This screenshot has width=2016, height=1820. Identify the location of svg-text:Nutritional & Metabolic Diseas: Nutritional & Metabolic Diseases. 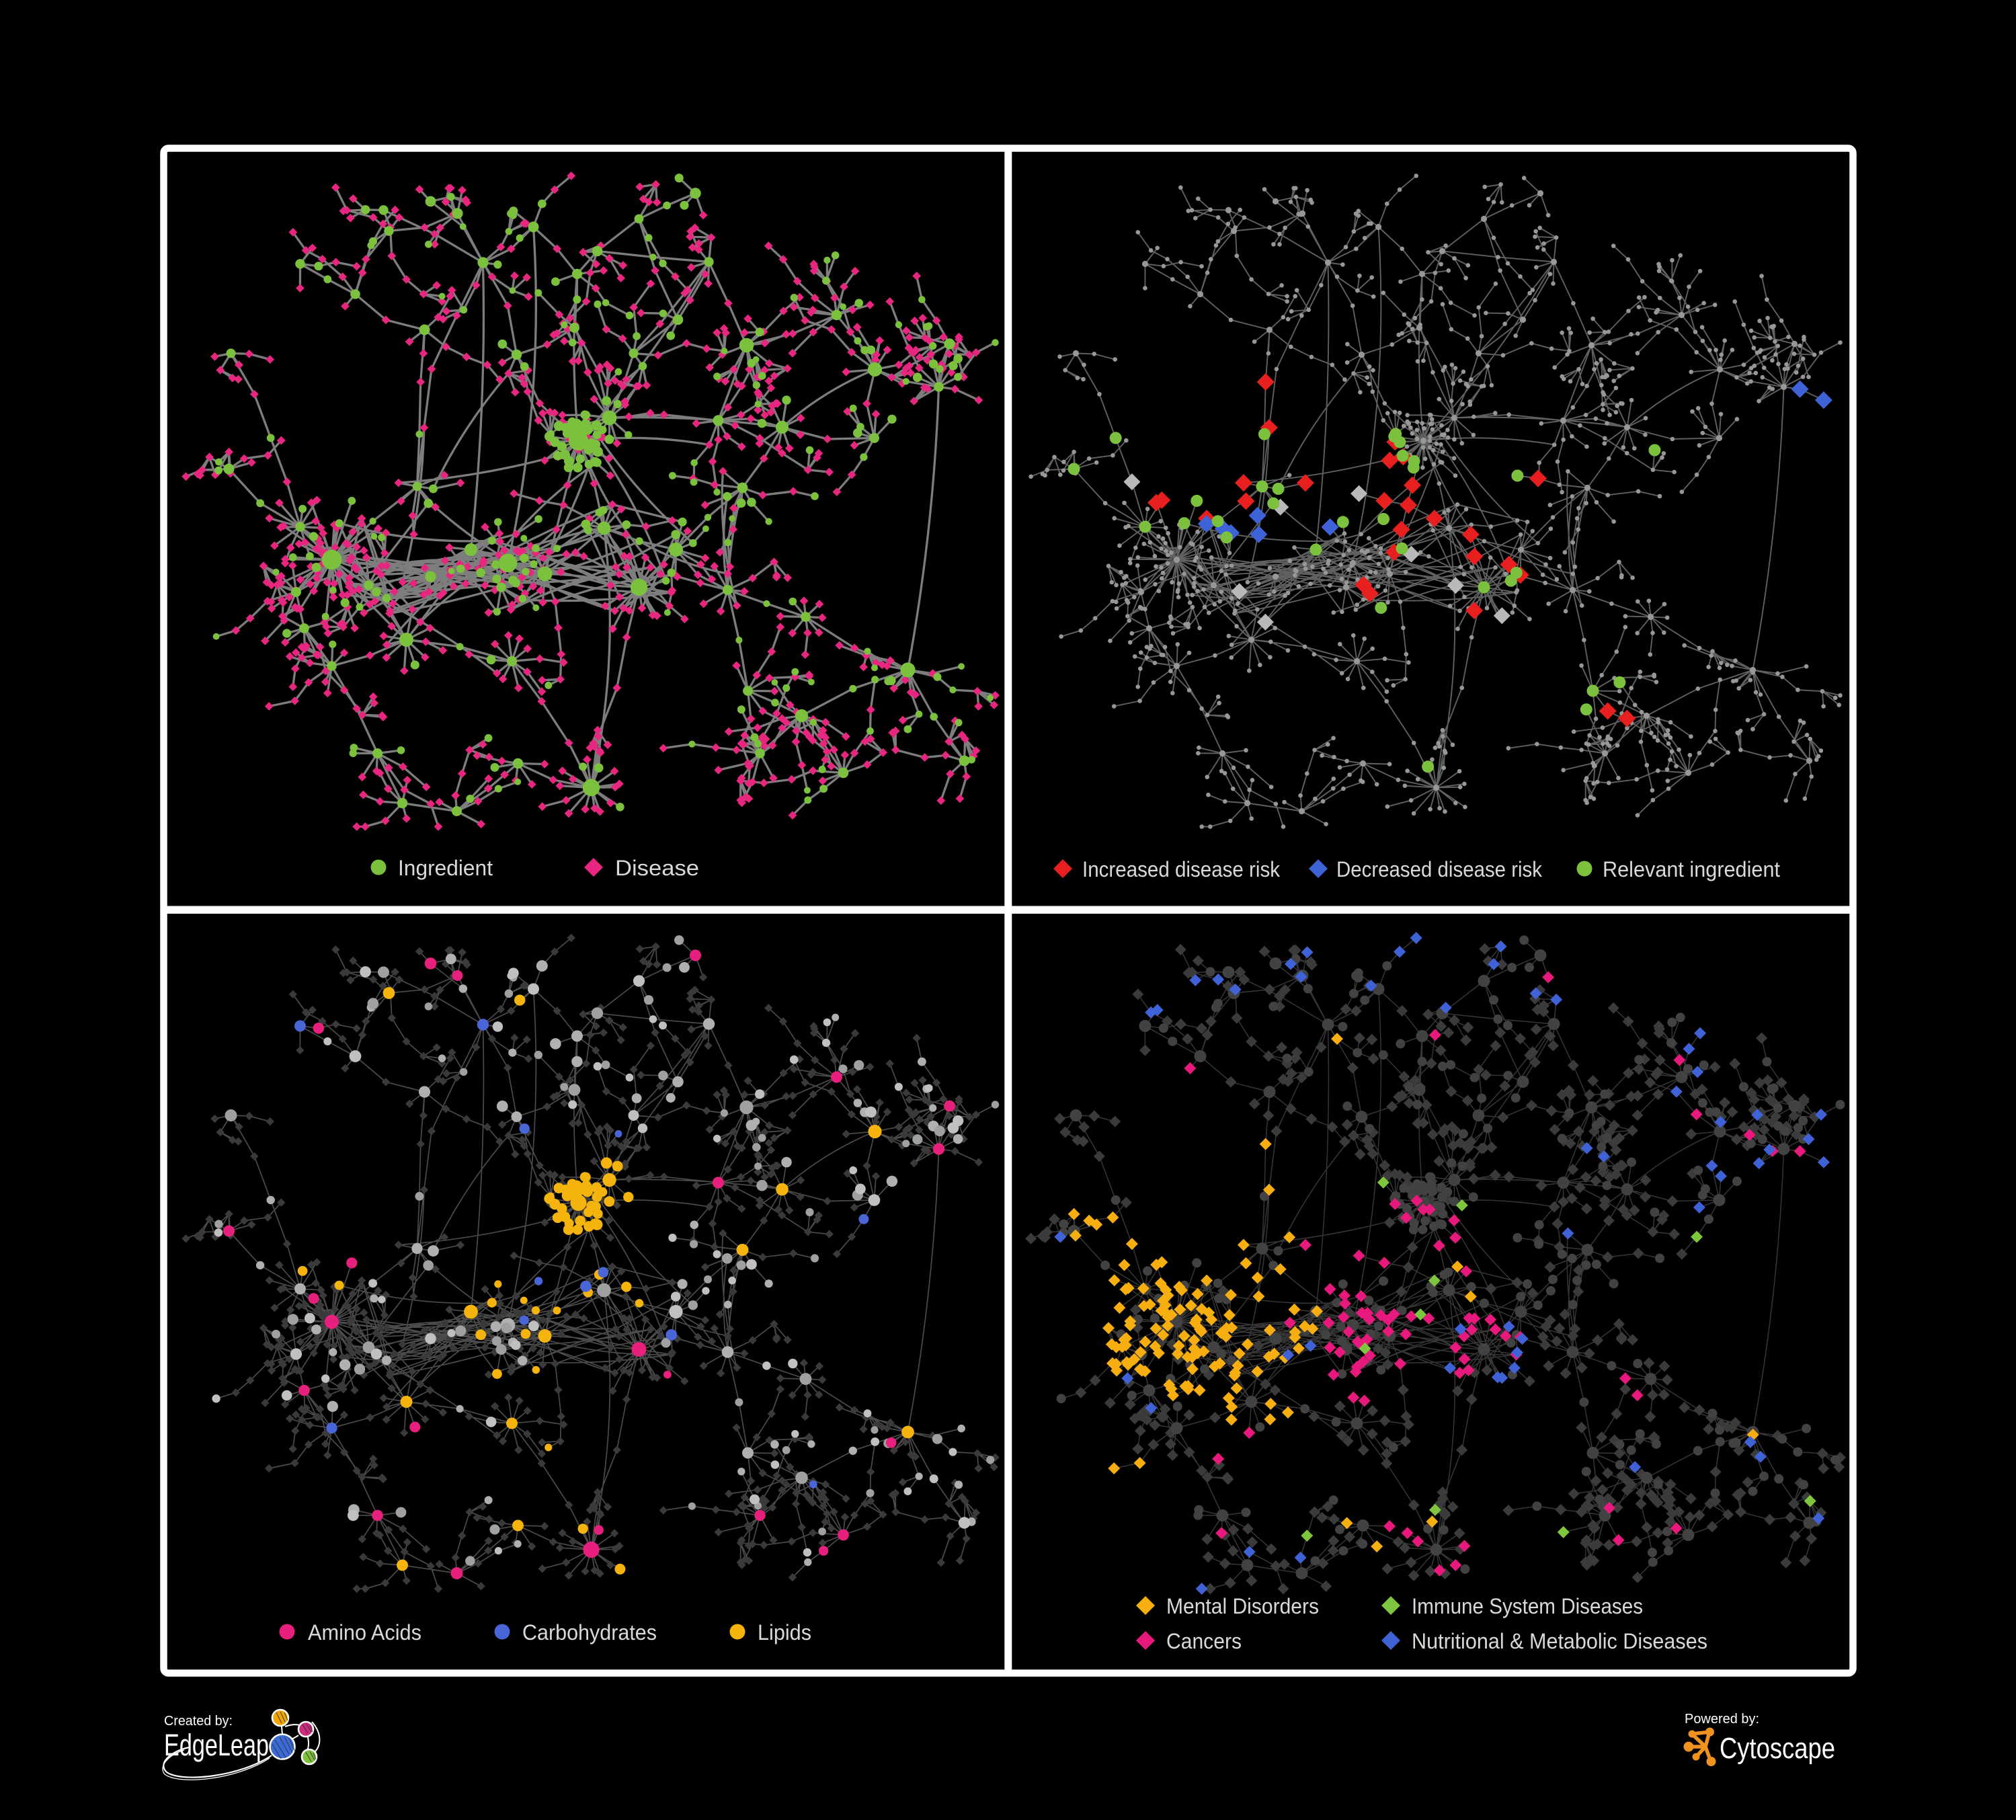
(1559, 1641).